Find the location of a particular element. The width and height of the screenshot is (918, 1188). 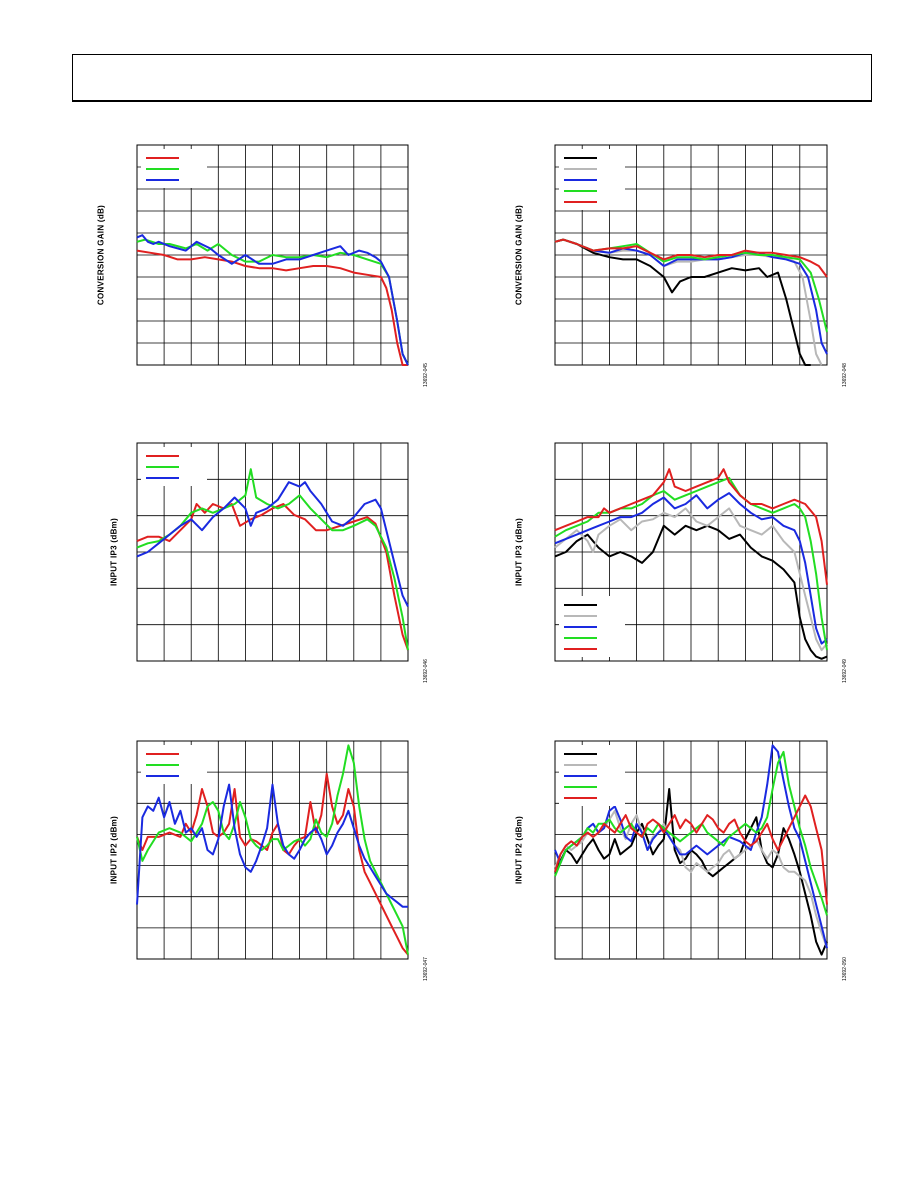

chart-plot-gain-a is located at coordinates (272, 255).